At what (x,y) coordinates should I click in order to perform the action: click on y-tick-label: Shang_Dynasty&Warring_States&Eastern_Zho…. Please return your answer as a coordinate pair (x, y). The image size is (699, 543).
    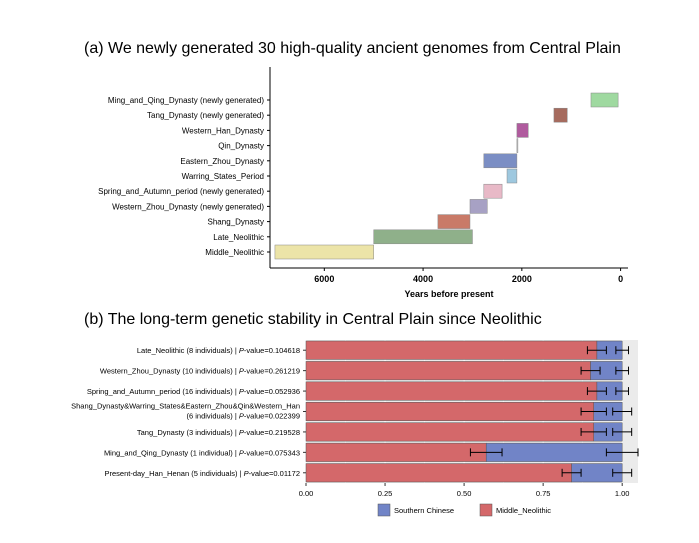
    Looking at the image, I should click on (185, 406).